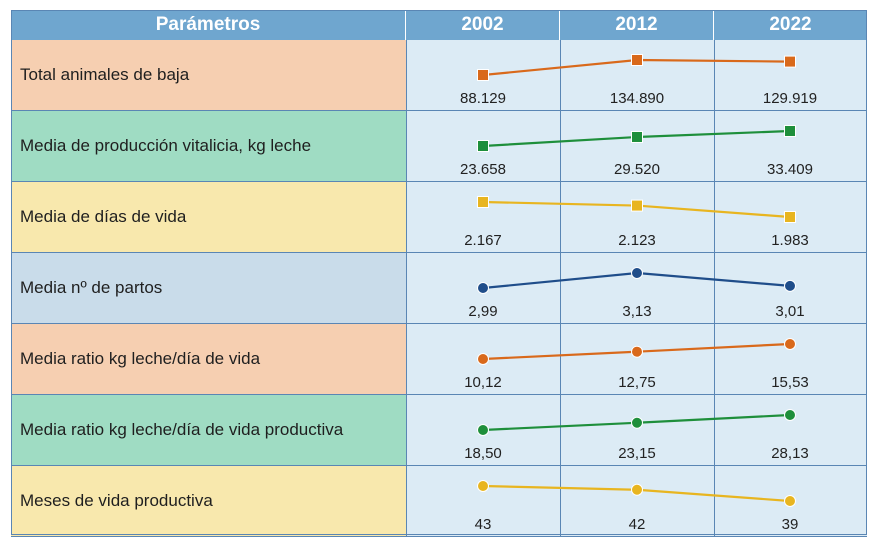 This screenshot has width=879, height=550. What do you see at coordinates (637, 382) in the screenshot?
I see `data-label: 12,75` at bounding box center [637, 382].